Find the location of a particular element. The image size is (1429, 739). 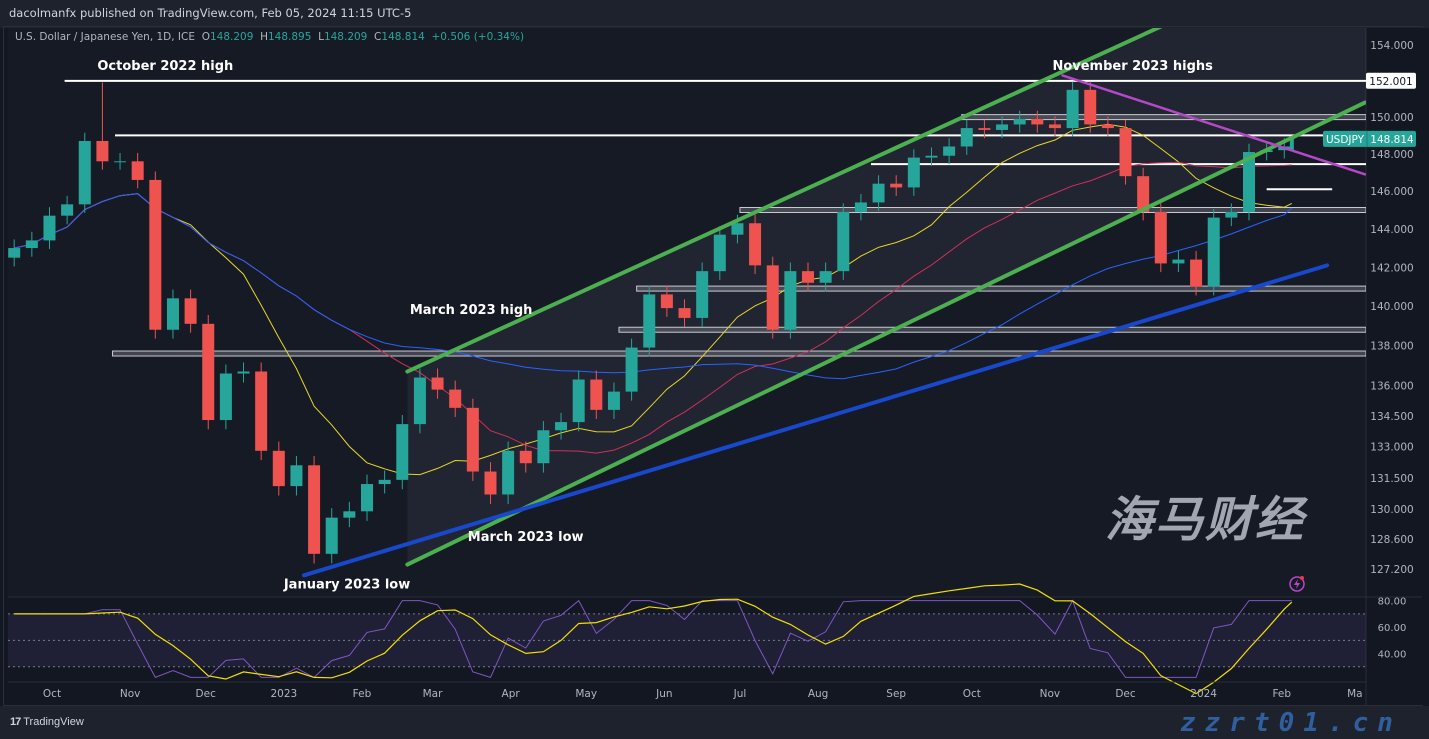

time-axis-tick: 2024 is located at coordinates (1203, 694).